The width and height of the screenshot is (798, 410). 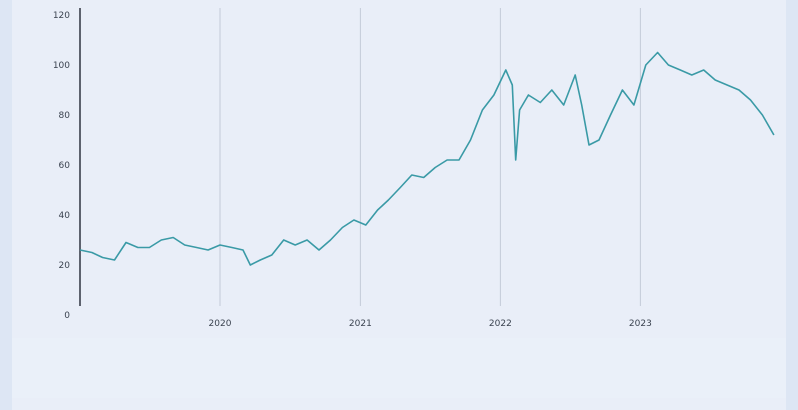 I want to click on y-tick-label: 80, so click(x=65, y=116).